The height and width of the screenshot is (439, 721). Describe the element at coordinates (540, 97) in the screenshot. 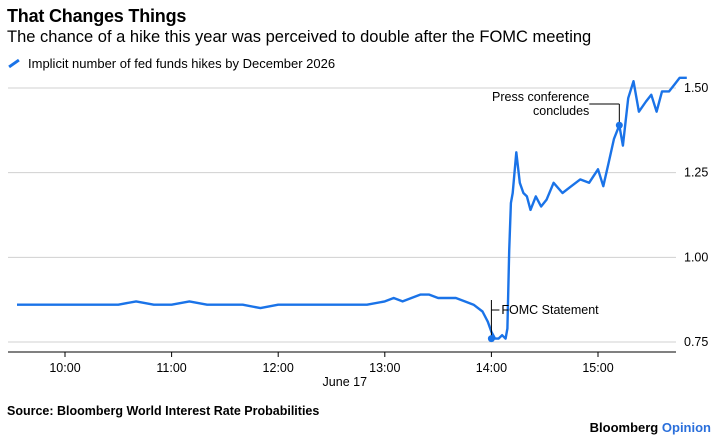

I see `annotation-label: Press conference` at that location.